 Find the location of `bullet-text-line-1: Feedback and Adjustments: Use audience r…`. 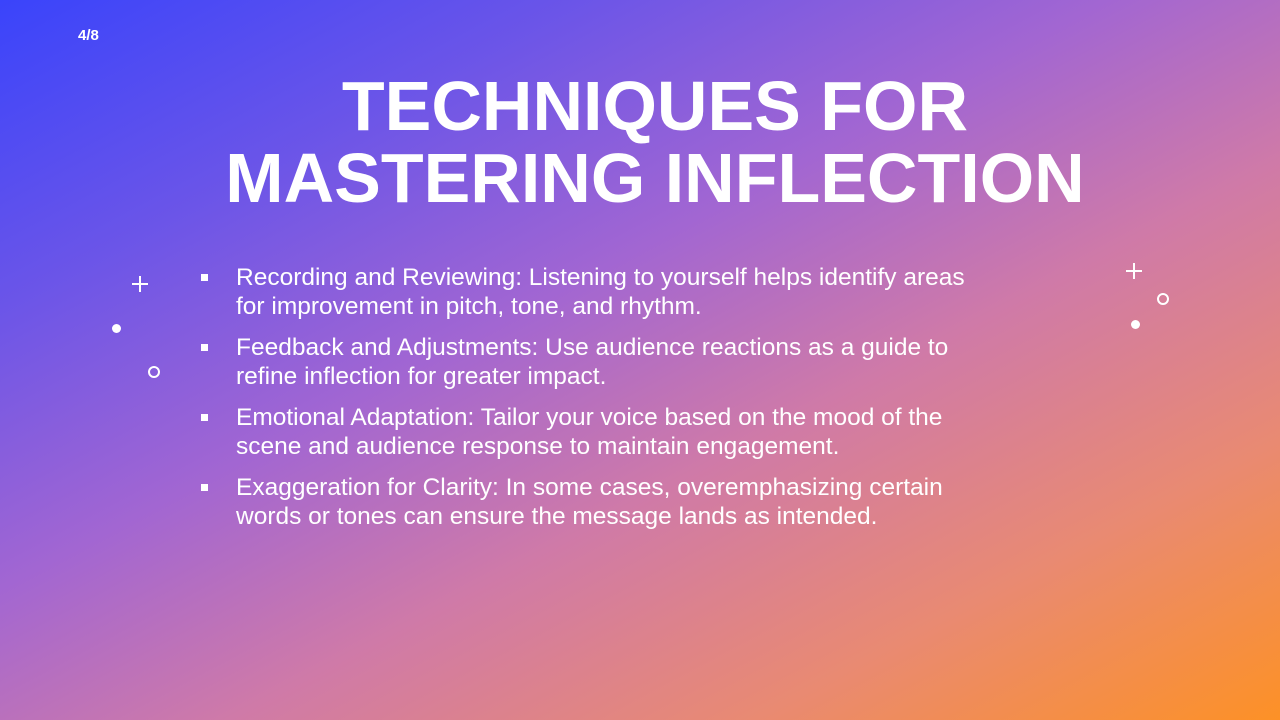

bullet-text-line-1: Feedback and Adjustments: Use audience r… is located at coordinates (592, 347).